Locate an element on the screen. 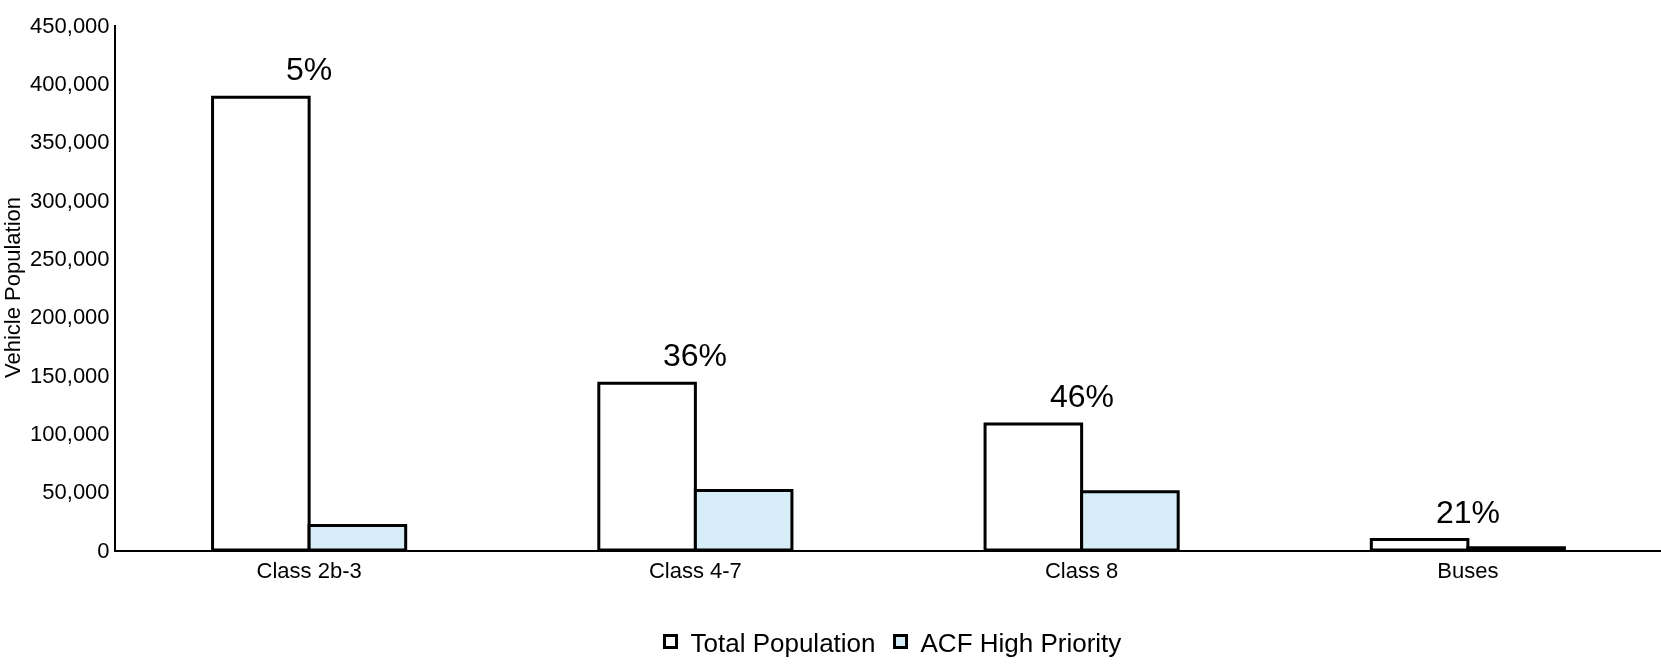  x-tick-label: Class 8 is located at coordinates (1081, 571).